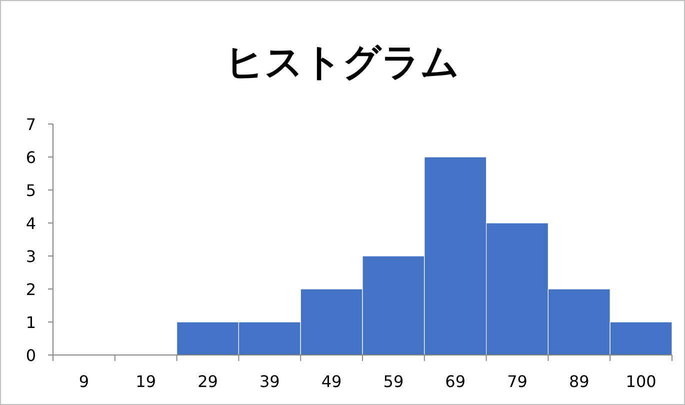  Describe the element at coordinates (31, 289) in the screenshot. I see `y-tick-label: 2` at that location.